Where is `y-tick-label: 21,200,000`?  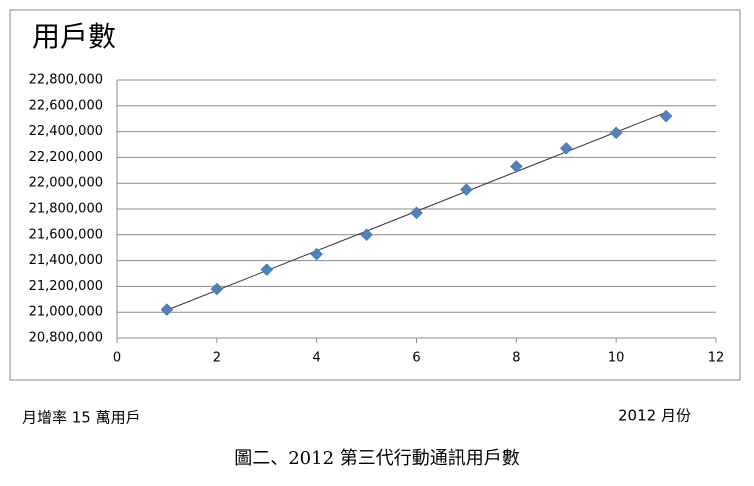
y-tick-label: 21,200,000 is located at coordinates (66, 286).